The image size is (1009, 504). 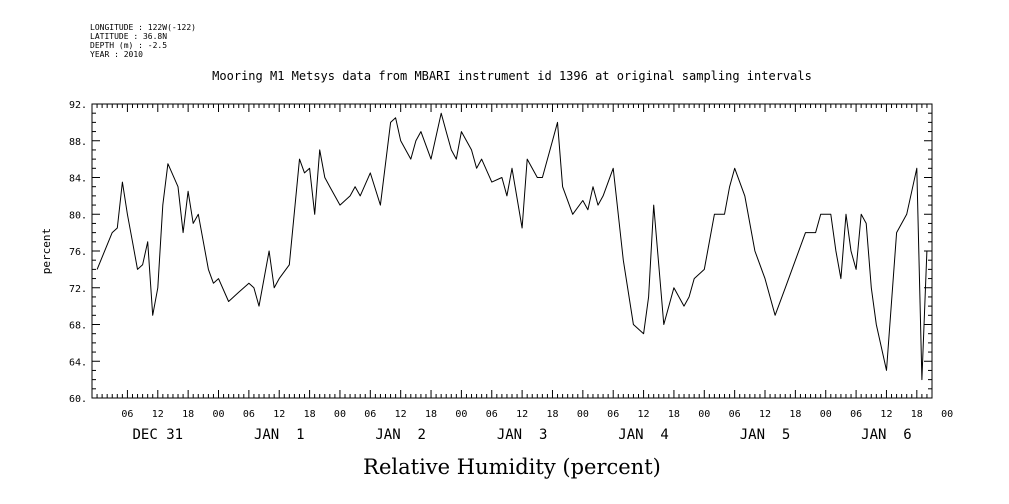 What do you see at coordinates (78, 362) in the screenshot?
I see `y-tick-label: 64.` at bounding box center [78, 362].